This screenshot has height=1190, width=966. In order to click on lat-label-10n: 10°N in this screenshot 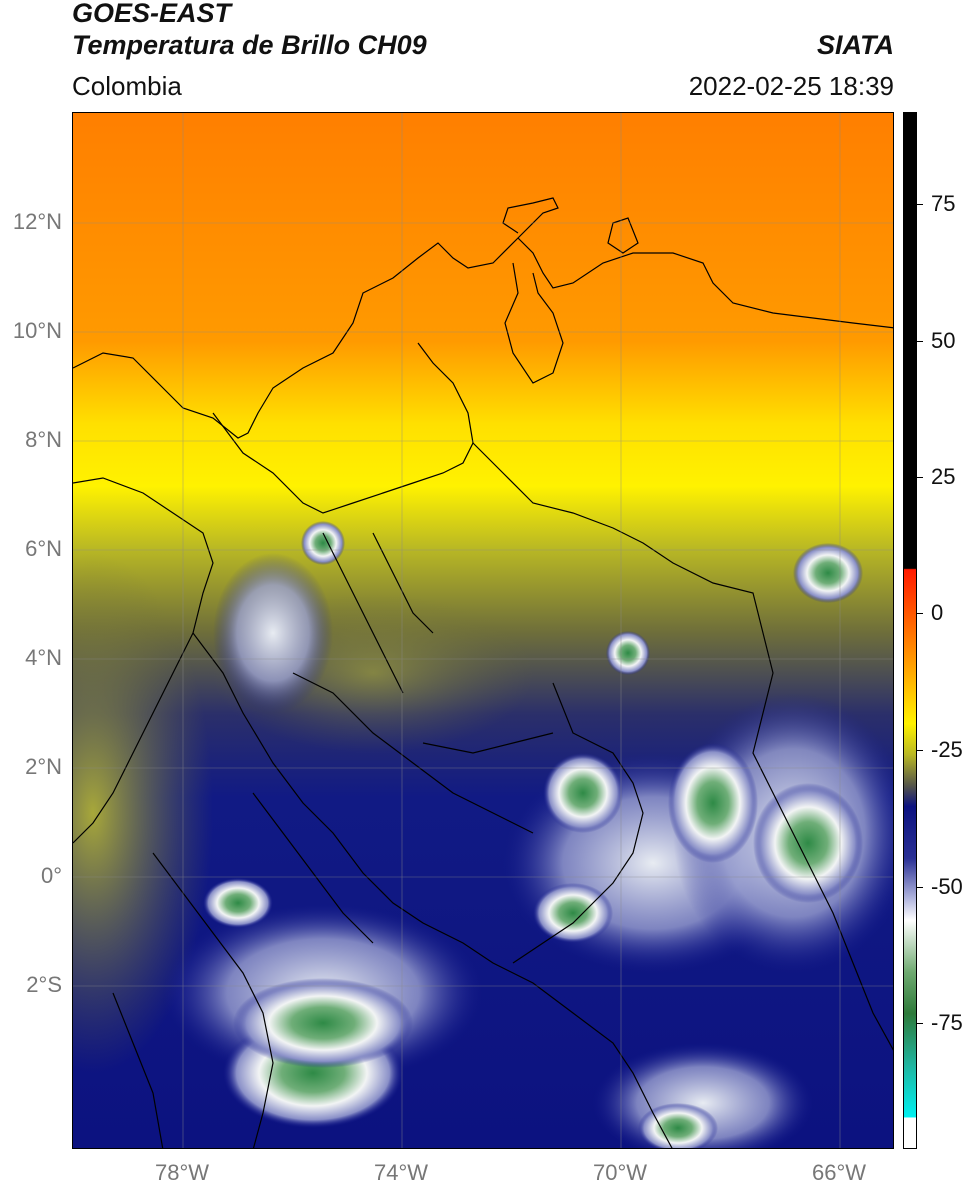, I will do `click(37, 330)`.